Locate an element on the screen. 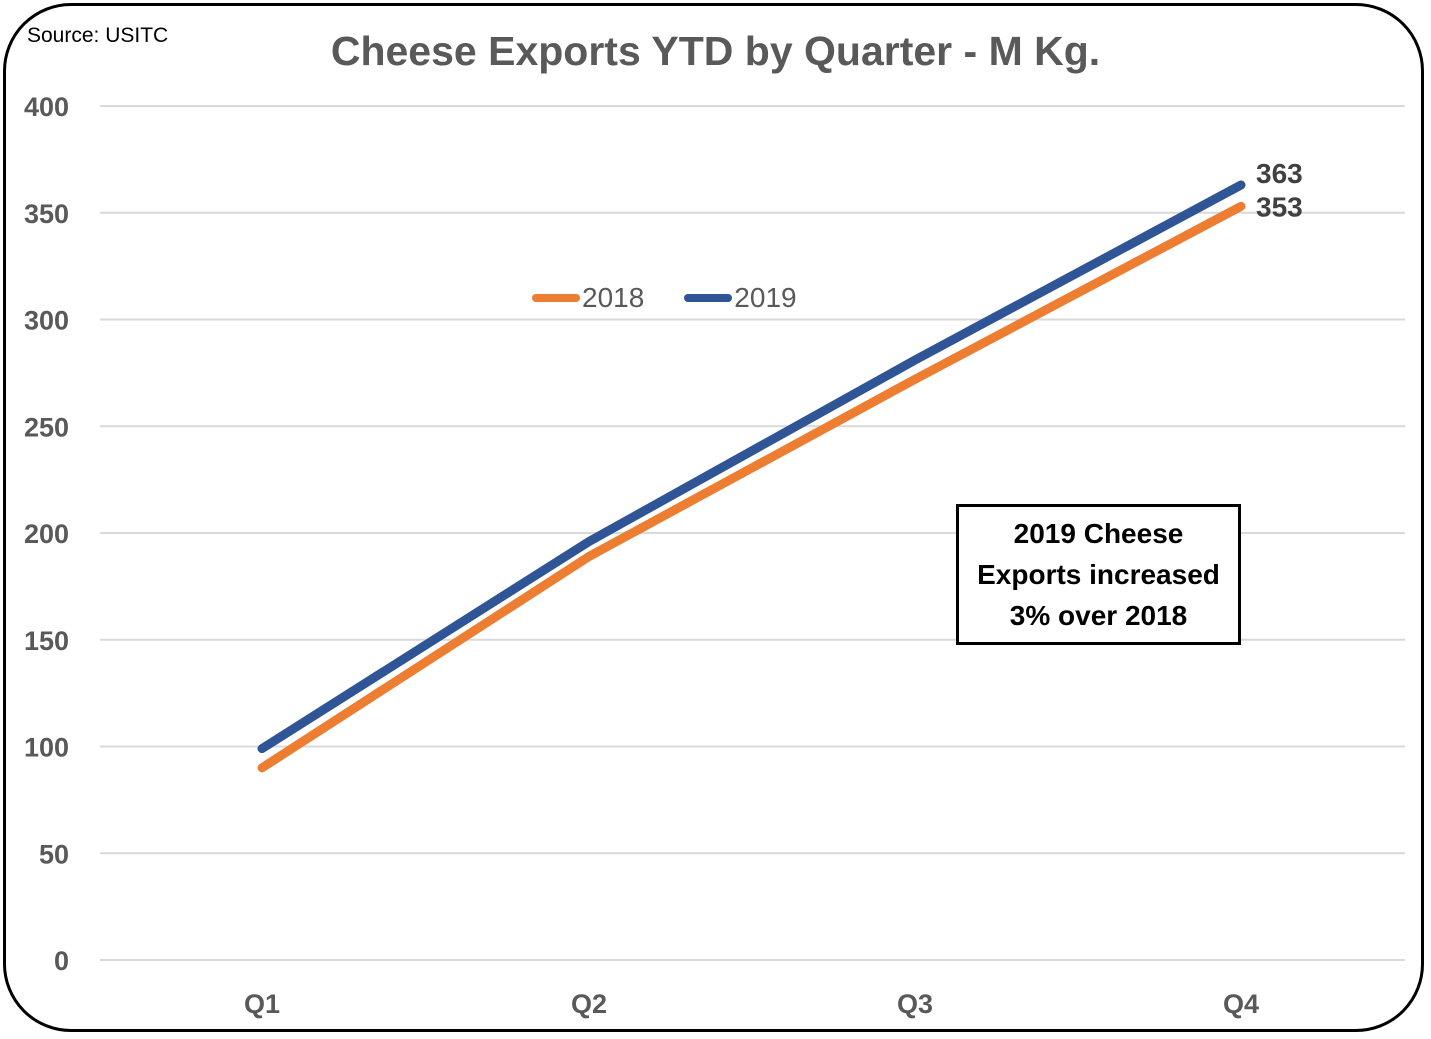 Image resolution: width=1431 pixels, height=1039 pixels. x-tick-label-q3: Q3 is located at coordinates (915, 1004).